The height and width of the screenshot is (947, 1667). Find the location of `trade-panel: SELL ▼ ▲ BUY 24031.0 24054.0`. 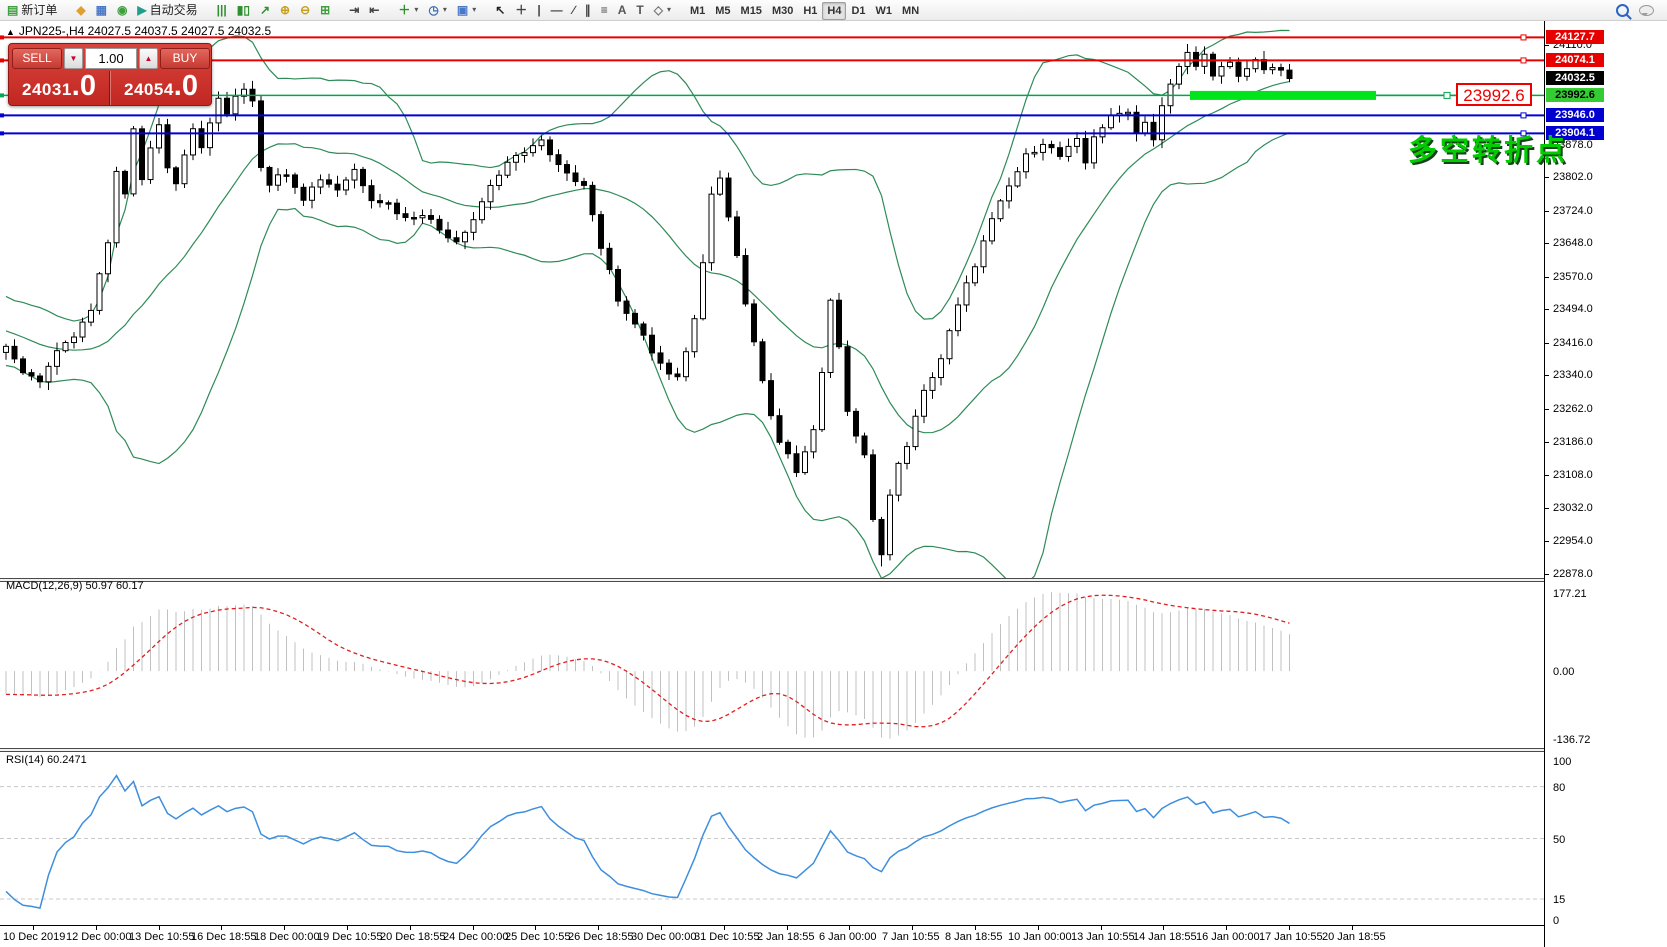

trade-panel: SELL ▼ ▲ BUY 24031.0 24054.0 is located at coordinates (110, 74).